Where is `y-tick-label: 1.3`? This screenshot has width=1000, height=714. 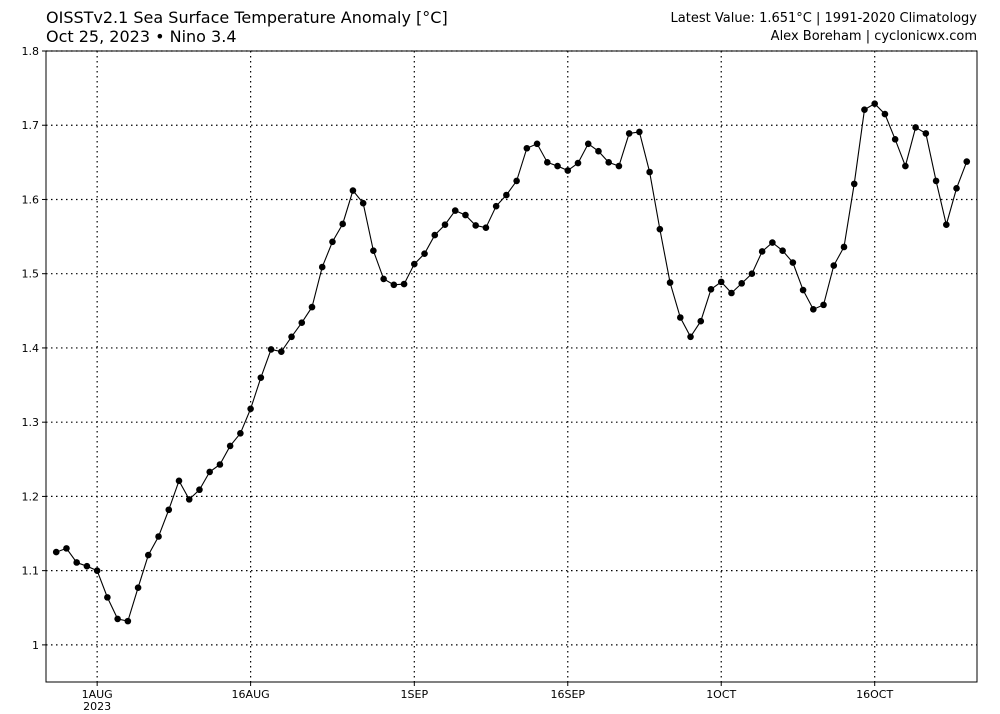 y-tick-label: 1.3 is located at coordinates (31, 422).